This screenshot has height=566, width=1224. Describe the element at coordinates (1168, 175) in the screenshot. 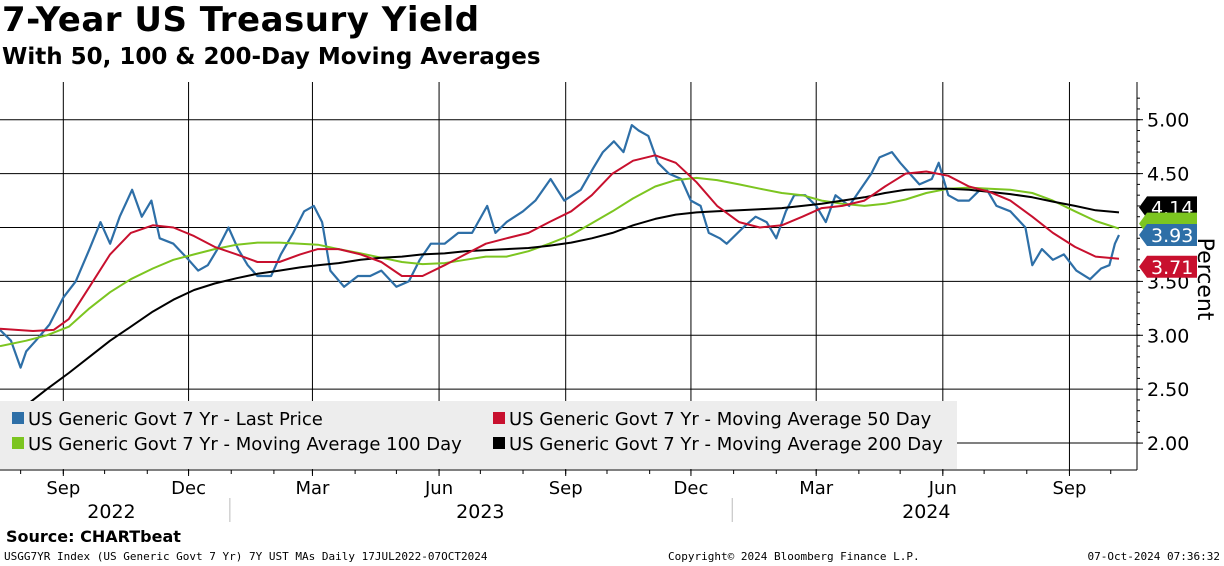

I see `y-tick-label: 4.50` at that location.